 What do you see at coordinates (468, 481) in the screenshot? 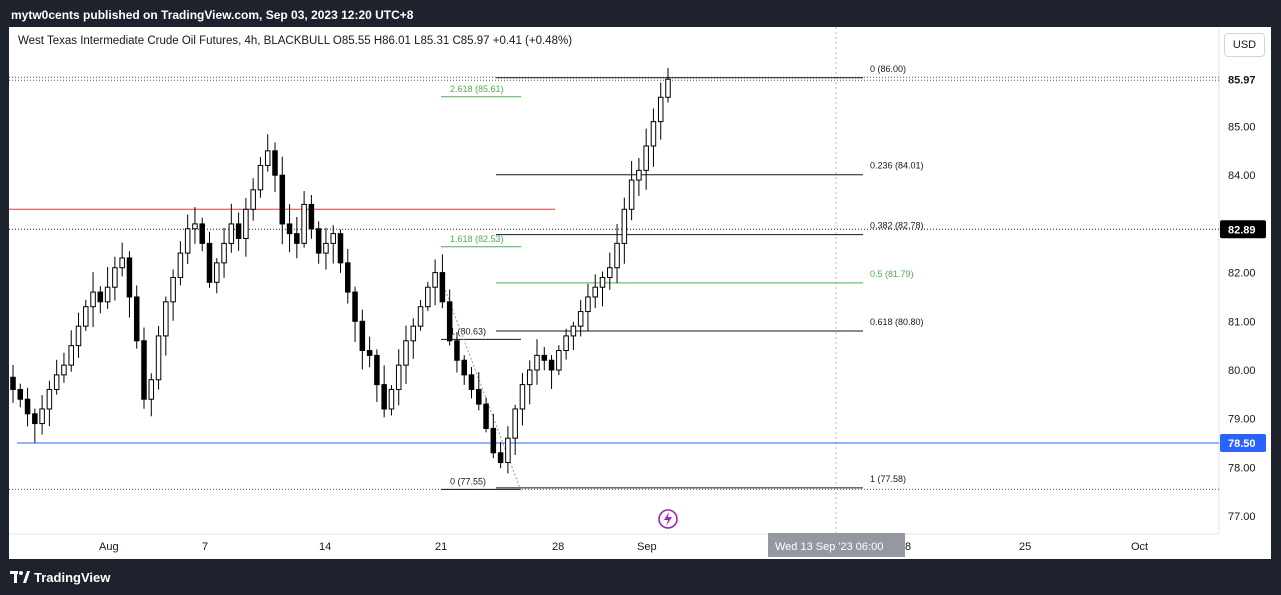
I see `fib-extension-label: 0 (77.55)` at bounding box center [468, 481].